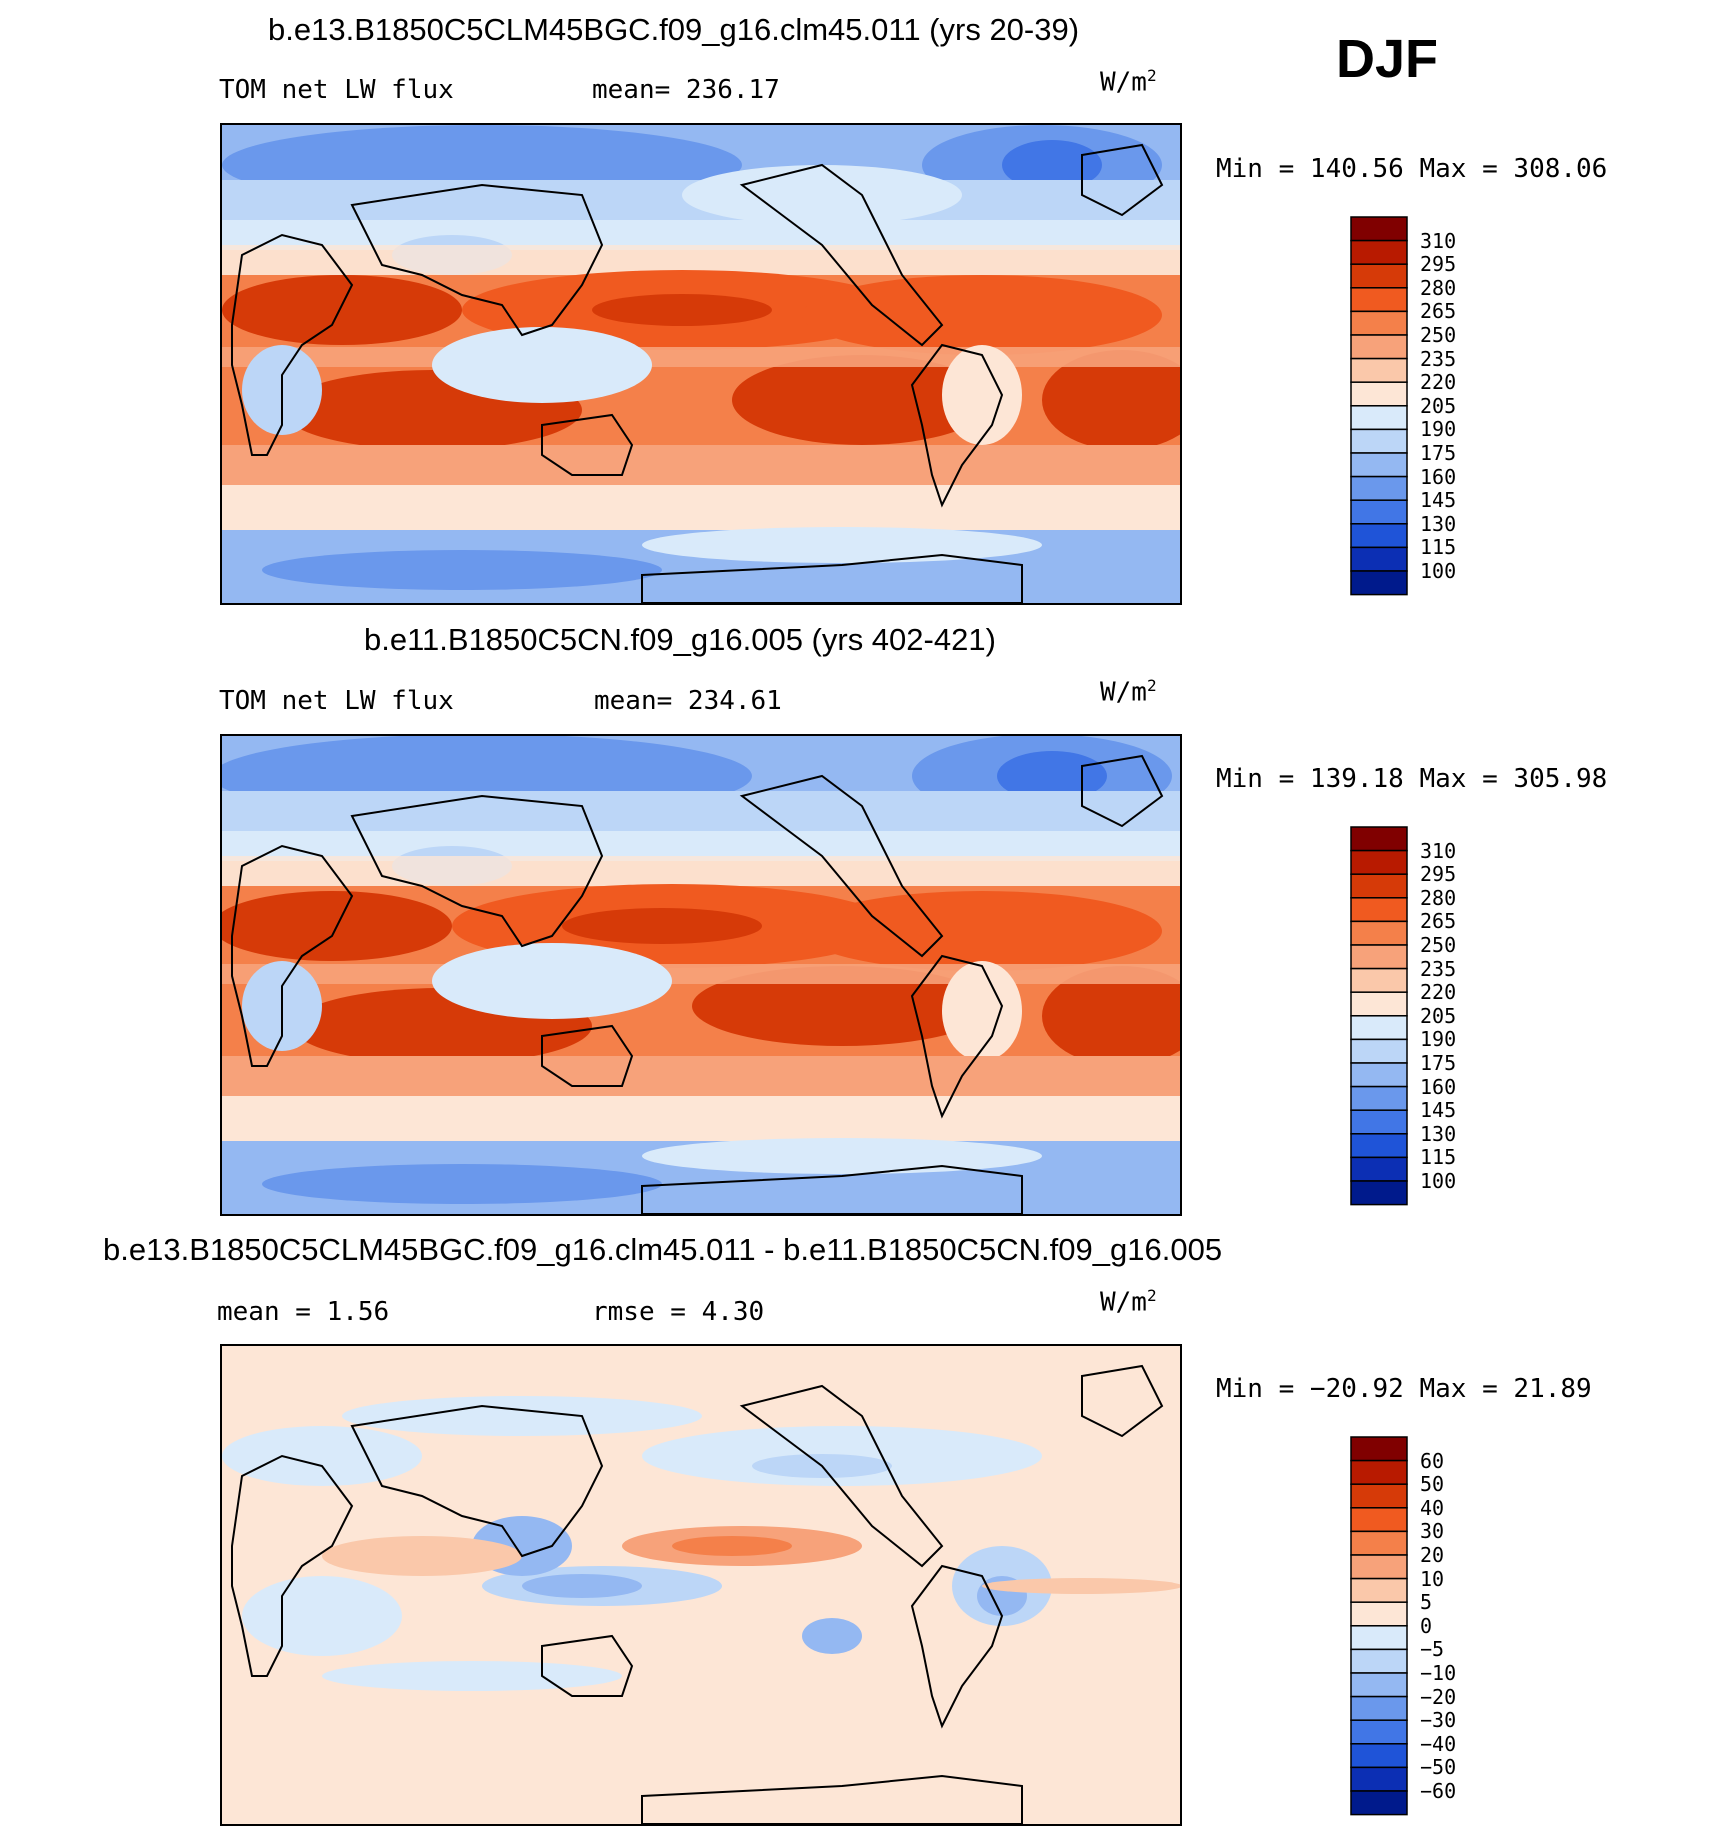 This screenshot has height=1830, width=1710. What do you see at coordinates (1432, 1460) in the screenshot?
I see `colorbar-tick-label: 60` at bounding box center [1432, 1460].